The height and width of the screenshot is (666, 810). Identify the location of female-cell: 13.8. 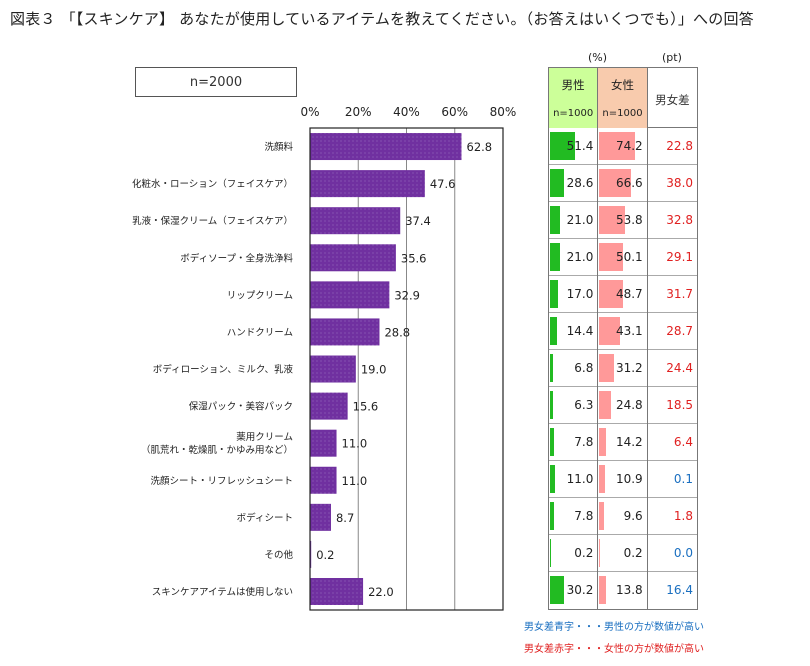
(623, 590).